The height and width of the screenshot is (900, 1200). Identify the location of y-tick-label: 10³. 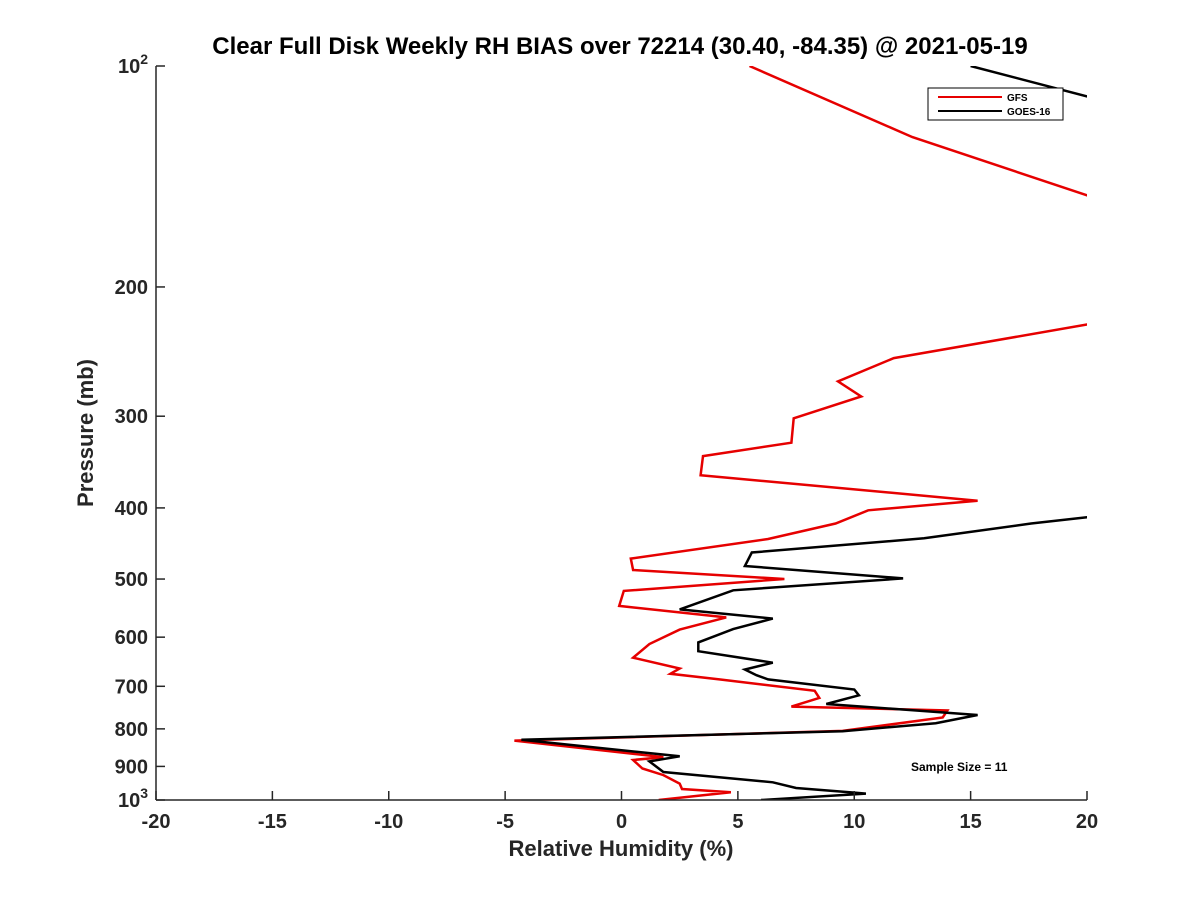
(133, 798).